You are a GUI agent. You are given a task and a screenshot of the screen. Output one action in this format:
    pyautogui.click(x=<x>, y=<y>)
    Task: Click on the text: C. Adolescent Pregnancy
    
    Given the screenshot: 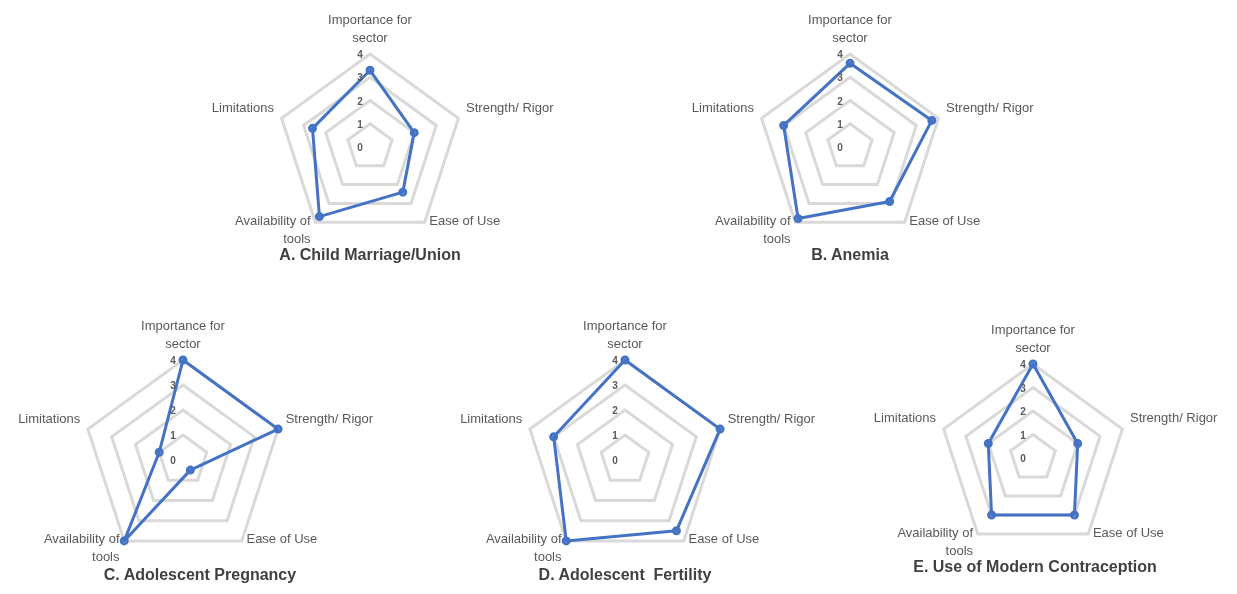 What is the action you would take?
    pyautogui.click(x=200, y=575)
    